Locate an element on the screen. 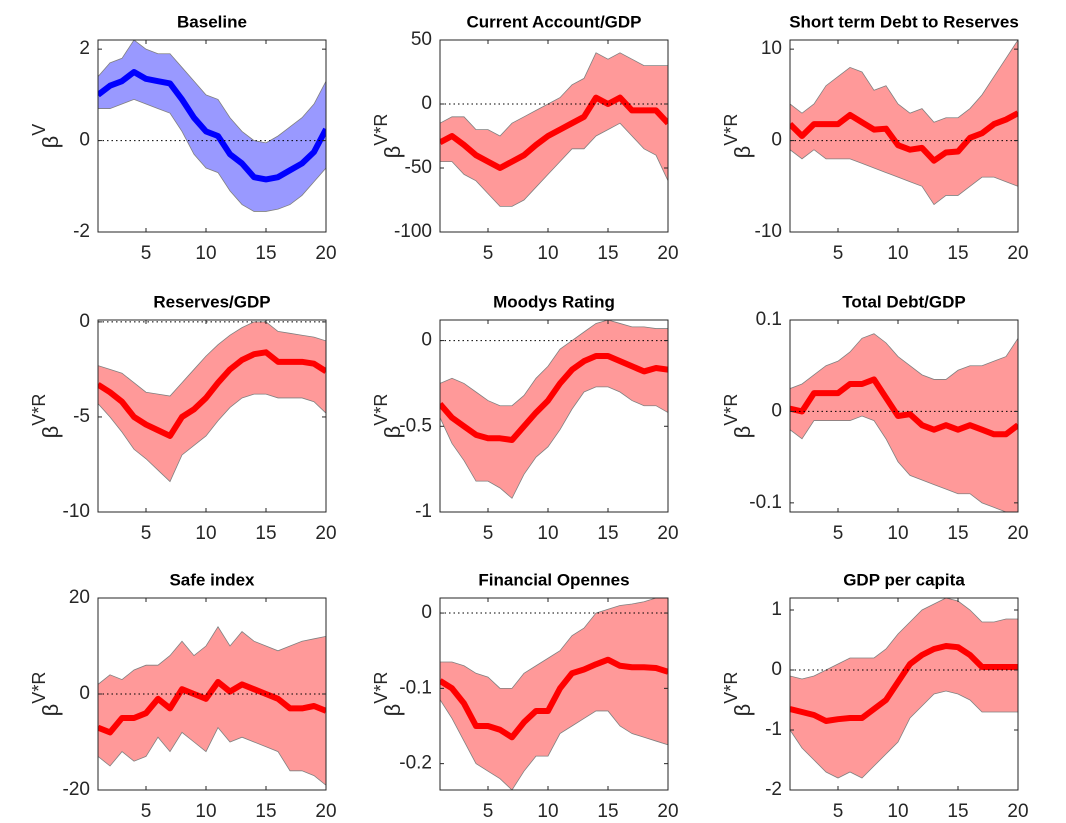  y-axis-label: βV is located at coordinates (46, 136).